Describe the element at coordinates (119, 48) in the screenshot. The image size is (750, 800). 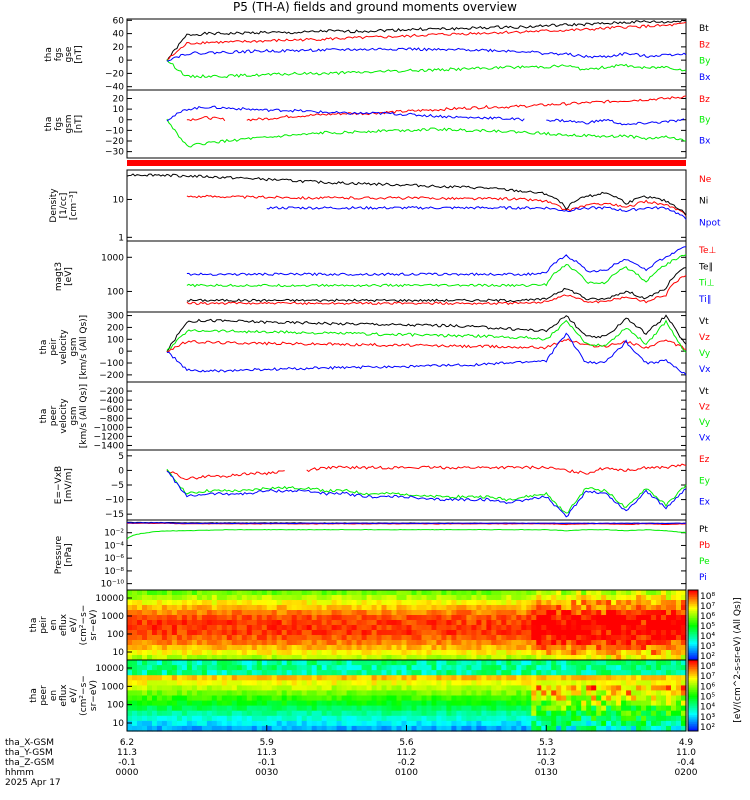
I see `y-tick-label: 20` at that location.